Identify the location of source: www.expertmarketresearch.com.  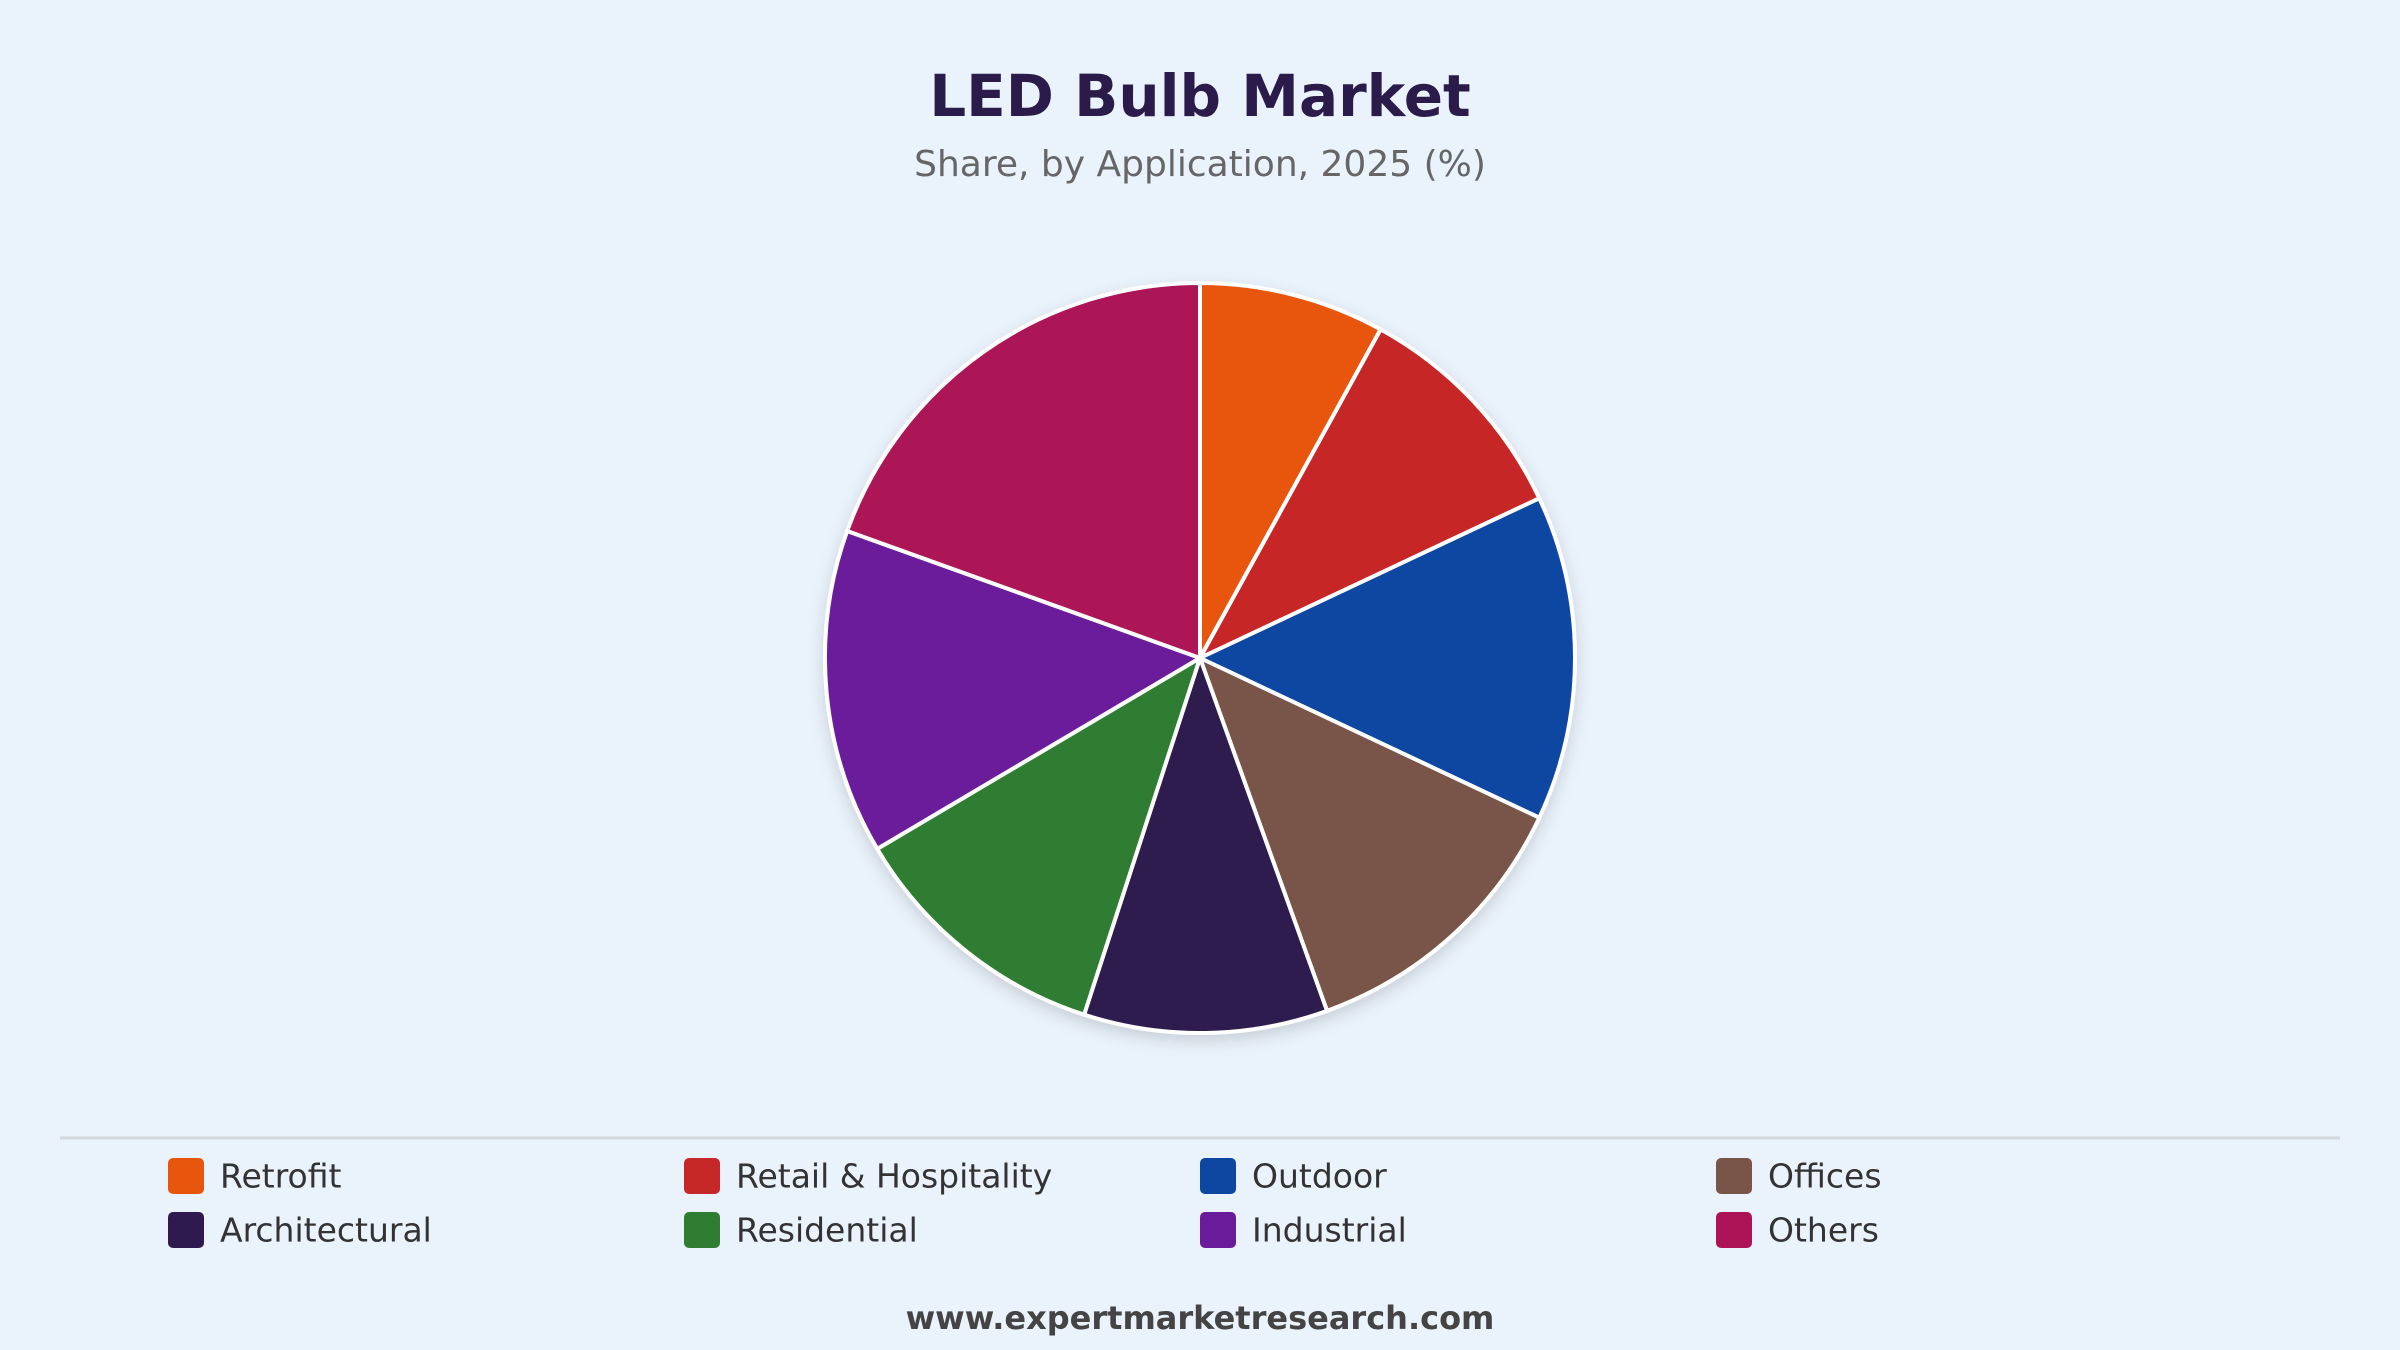
(1200, 1318).